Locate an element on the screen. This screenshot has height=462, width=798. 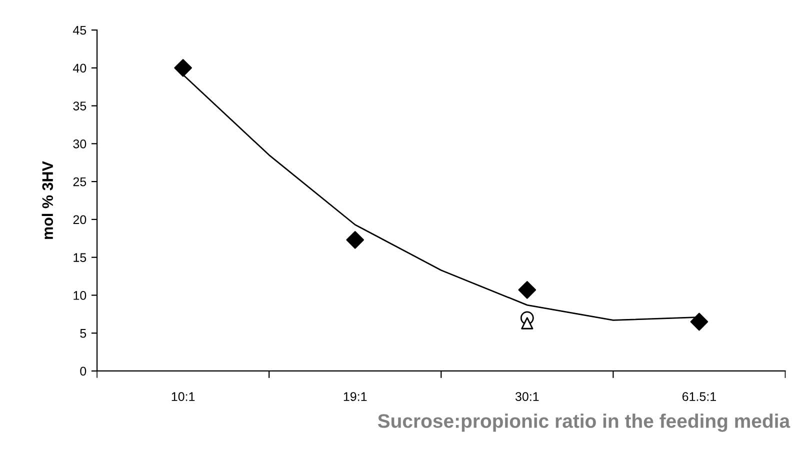
y-tick-label: 30 is located at coordinates (79, 143).